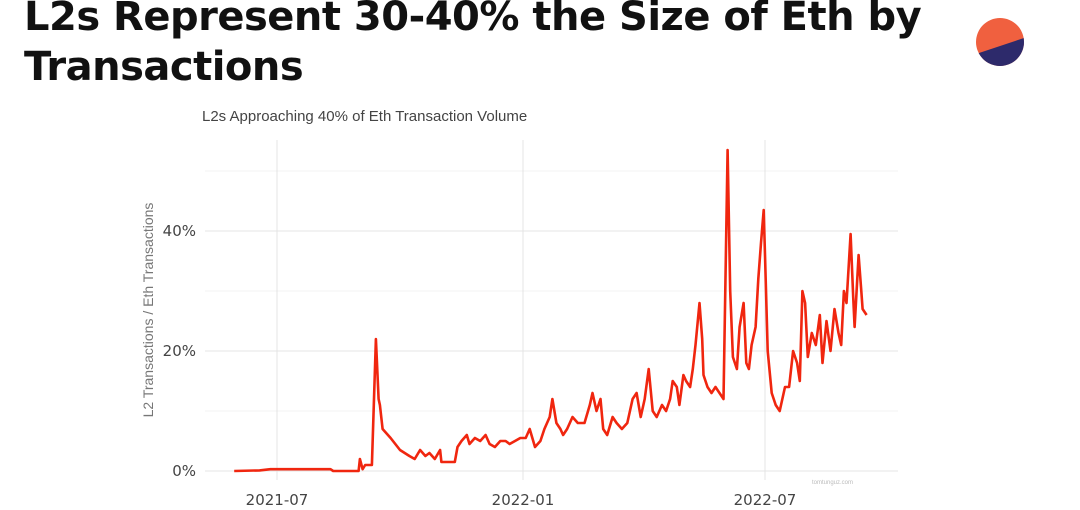 Image resolution: width=1080 pixels, height=510 pixels. What do you see at coordinates (164, 67) in the screenshot?
I see `page-title-line-2: Transactions` at bounding box center [164, 67].